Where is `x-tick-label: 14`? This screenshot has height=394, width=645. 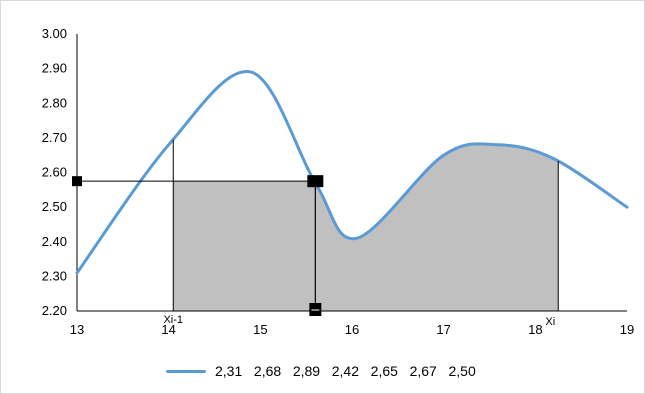 x-tick-label: 14 is located at coordinates (168, 329).